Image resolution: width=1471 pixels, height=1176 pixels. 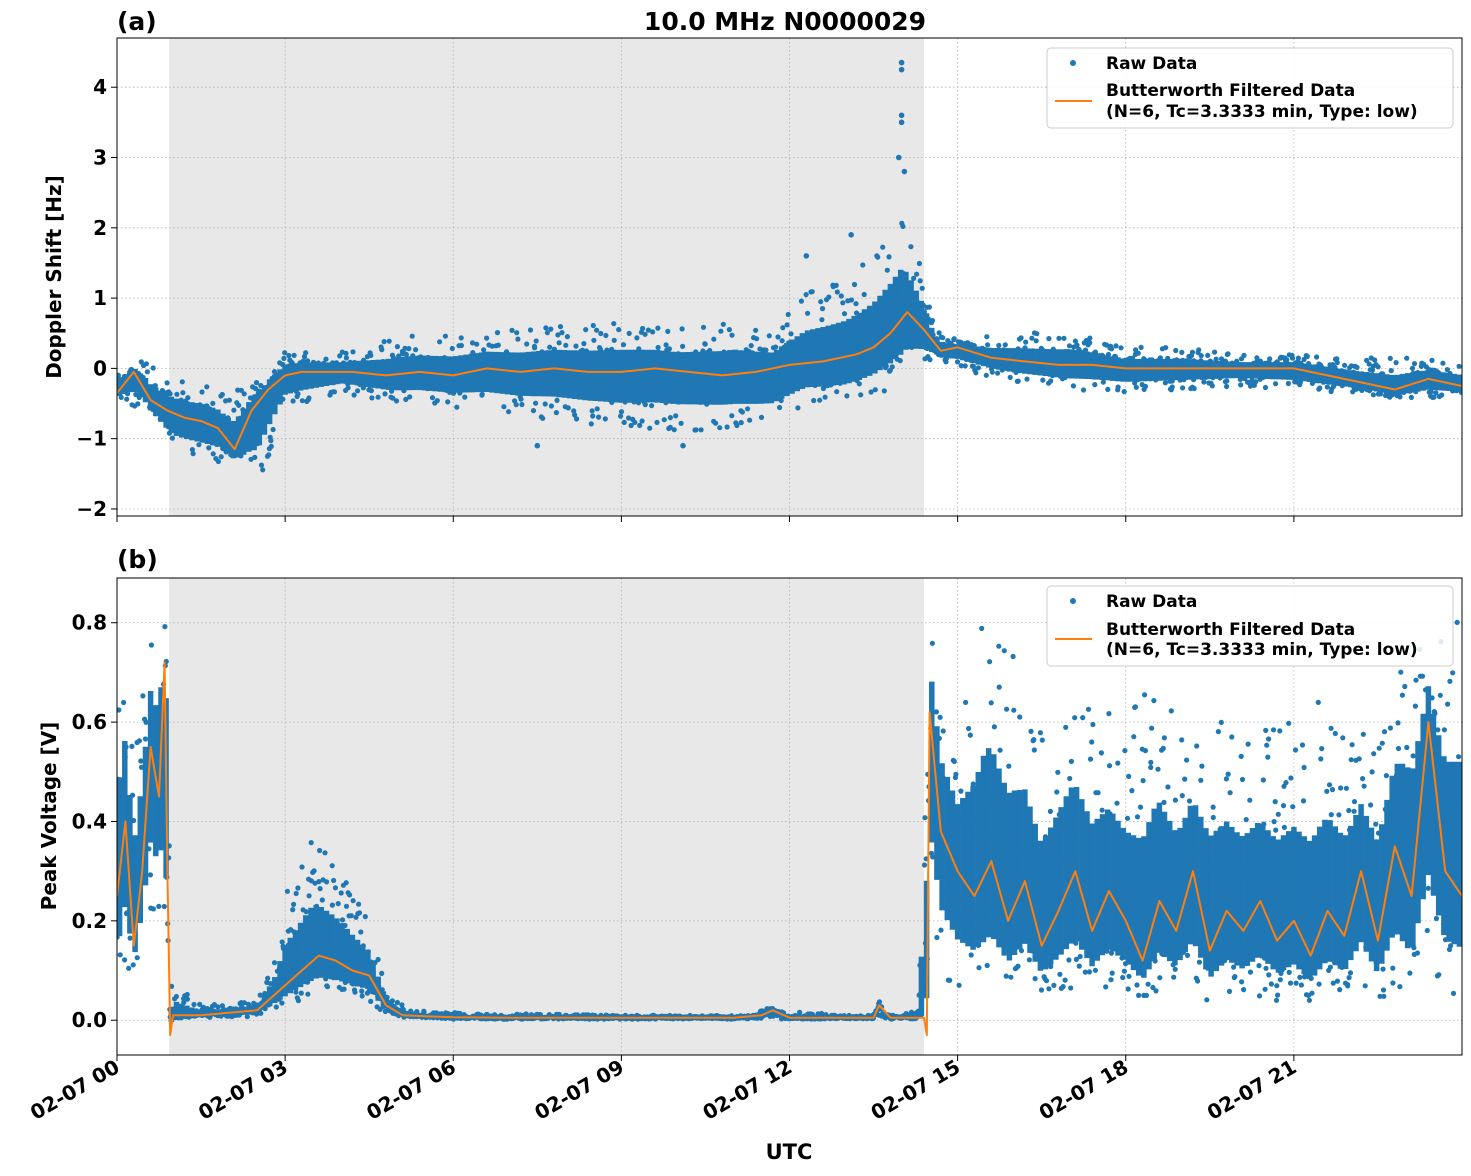 What do you see at coordinates (1151, 64) in the screenshot?
I see `legend-a-raw-label: Raw Data` at bounding box center [1151, 64].